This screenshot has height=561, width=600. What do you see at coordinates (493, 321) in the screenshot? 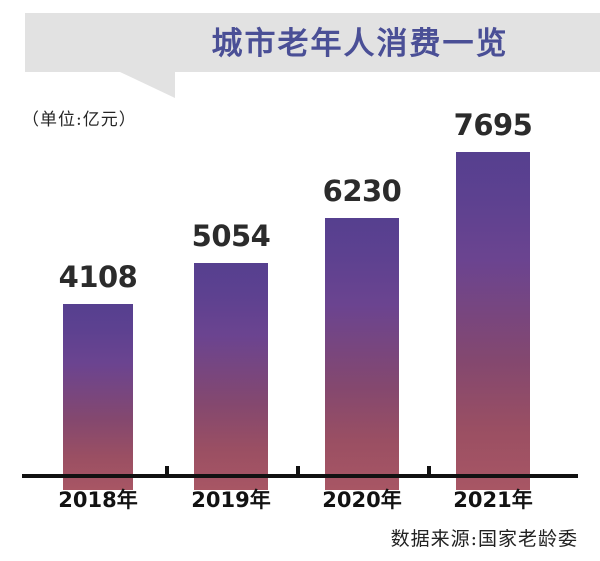
I see `bar-2021` at bounding box center [493, 321].